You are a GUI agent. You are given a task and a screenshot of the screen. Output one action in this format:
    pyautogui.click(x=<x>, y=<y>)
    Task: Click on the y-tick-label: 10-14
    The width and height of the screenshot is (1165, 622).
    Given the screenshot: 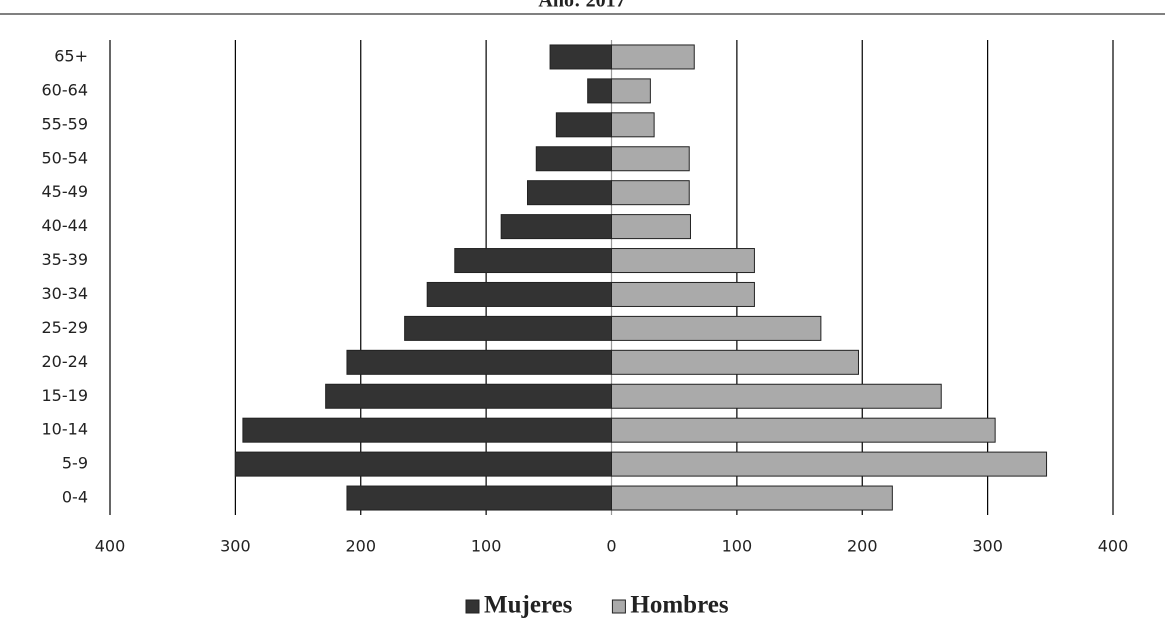 What is the action you would take?
    pyautogui.click(x=65, y=429)
    